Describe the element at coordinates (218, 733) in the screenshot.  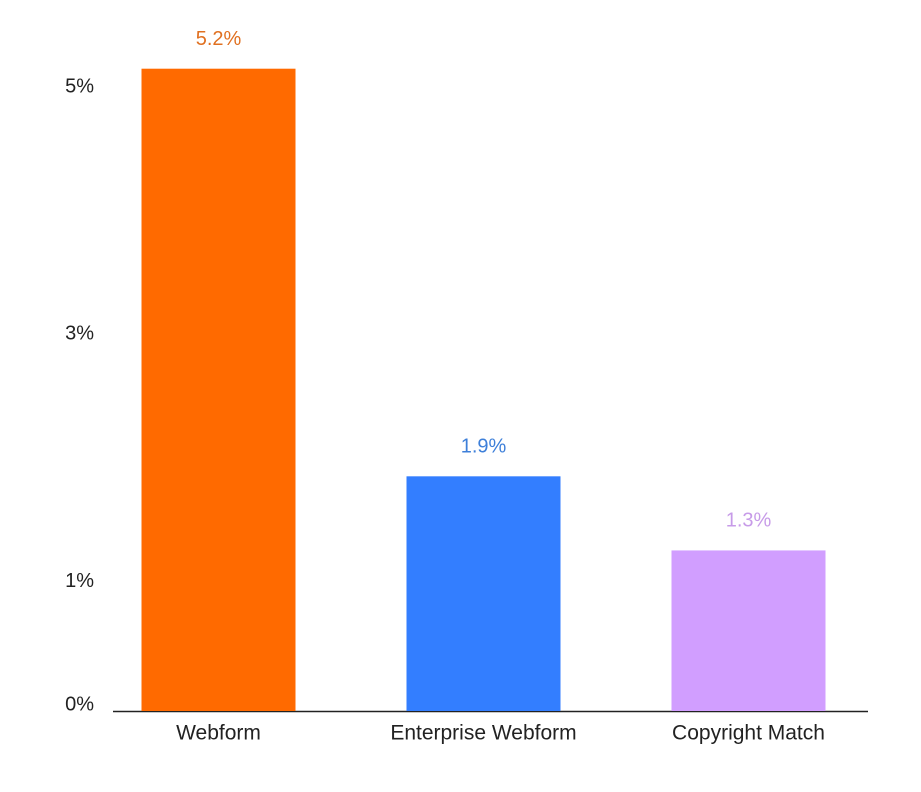
I see `x-tick-label: Webform` at that location.